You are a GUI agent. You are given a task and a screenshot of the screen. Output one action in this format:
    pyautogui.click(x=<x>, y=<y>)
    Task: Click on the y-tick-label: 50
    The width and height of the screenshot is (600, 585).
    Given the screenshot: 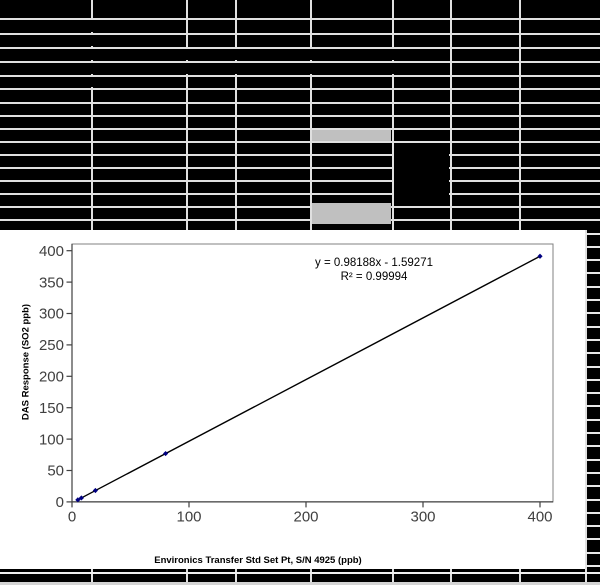 What is the action you would take?
    pyautogui.click(x=55, y=471)
    